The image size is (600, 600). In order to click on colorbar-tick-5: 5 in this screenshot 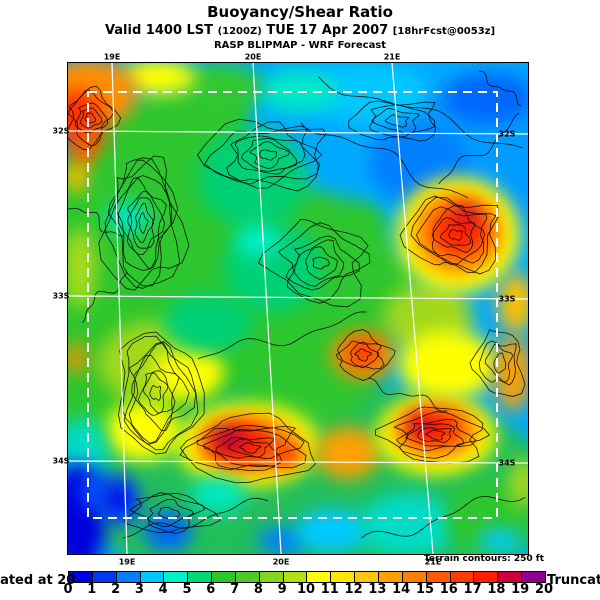, I will do `click(187, 589)`.